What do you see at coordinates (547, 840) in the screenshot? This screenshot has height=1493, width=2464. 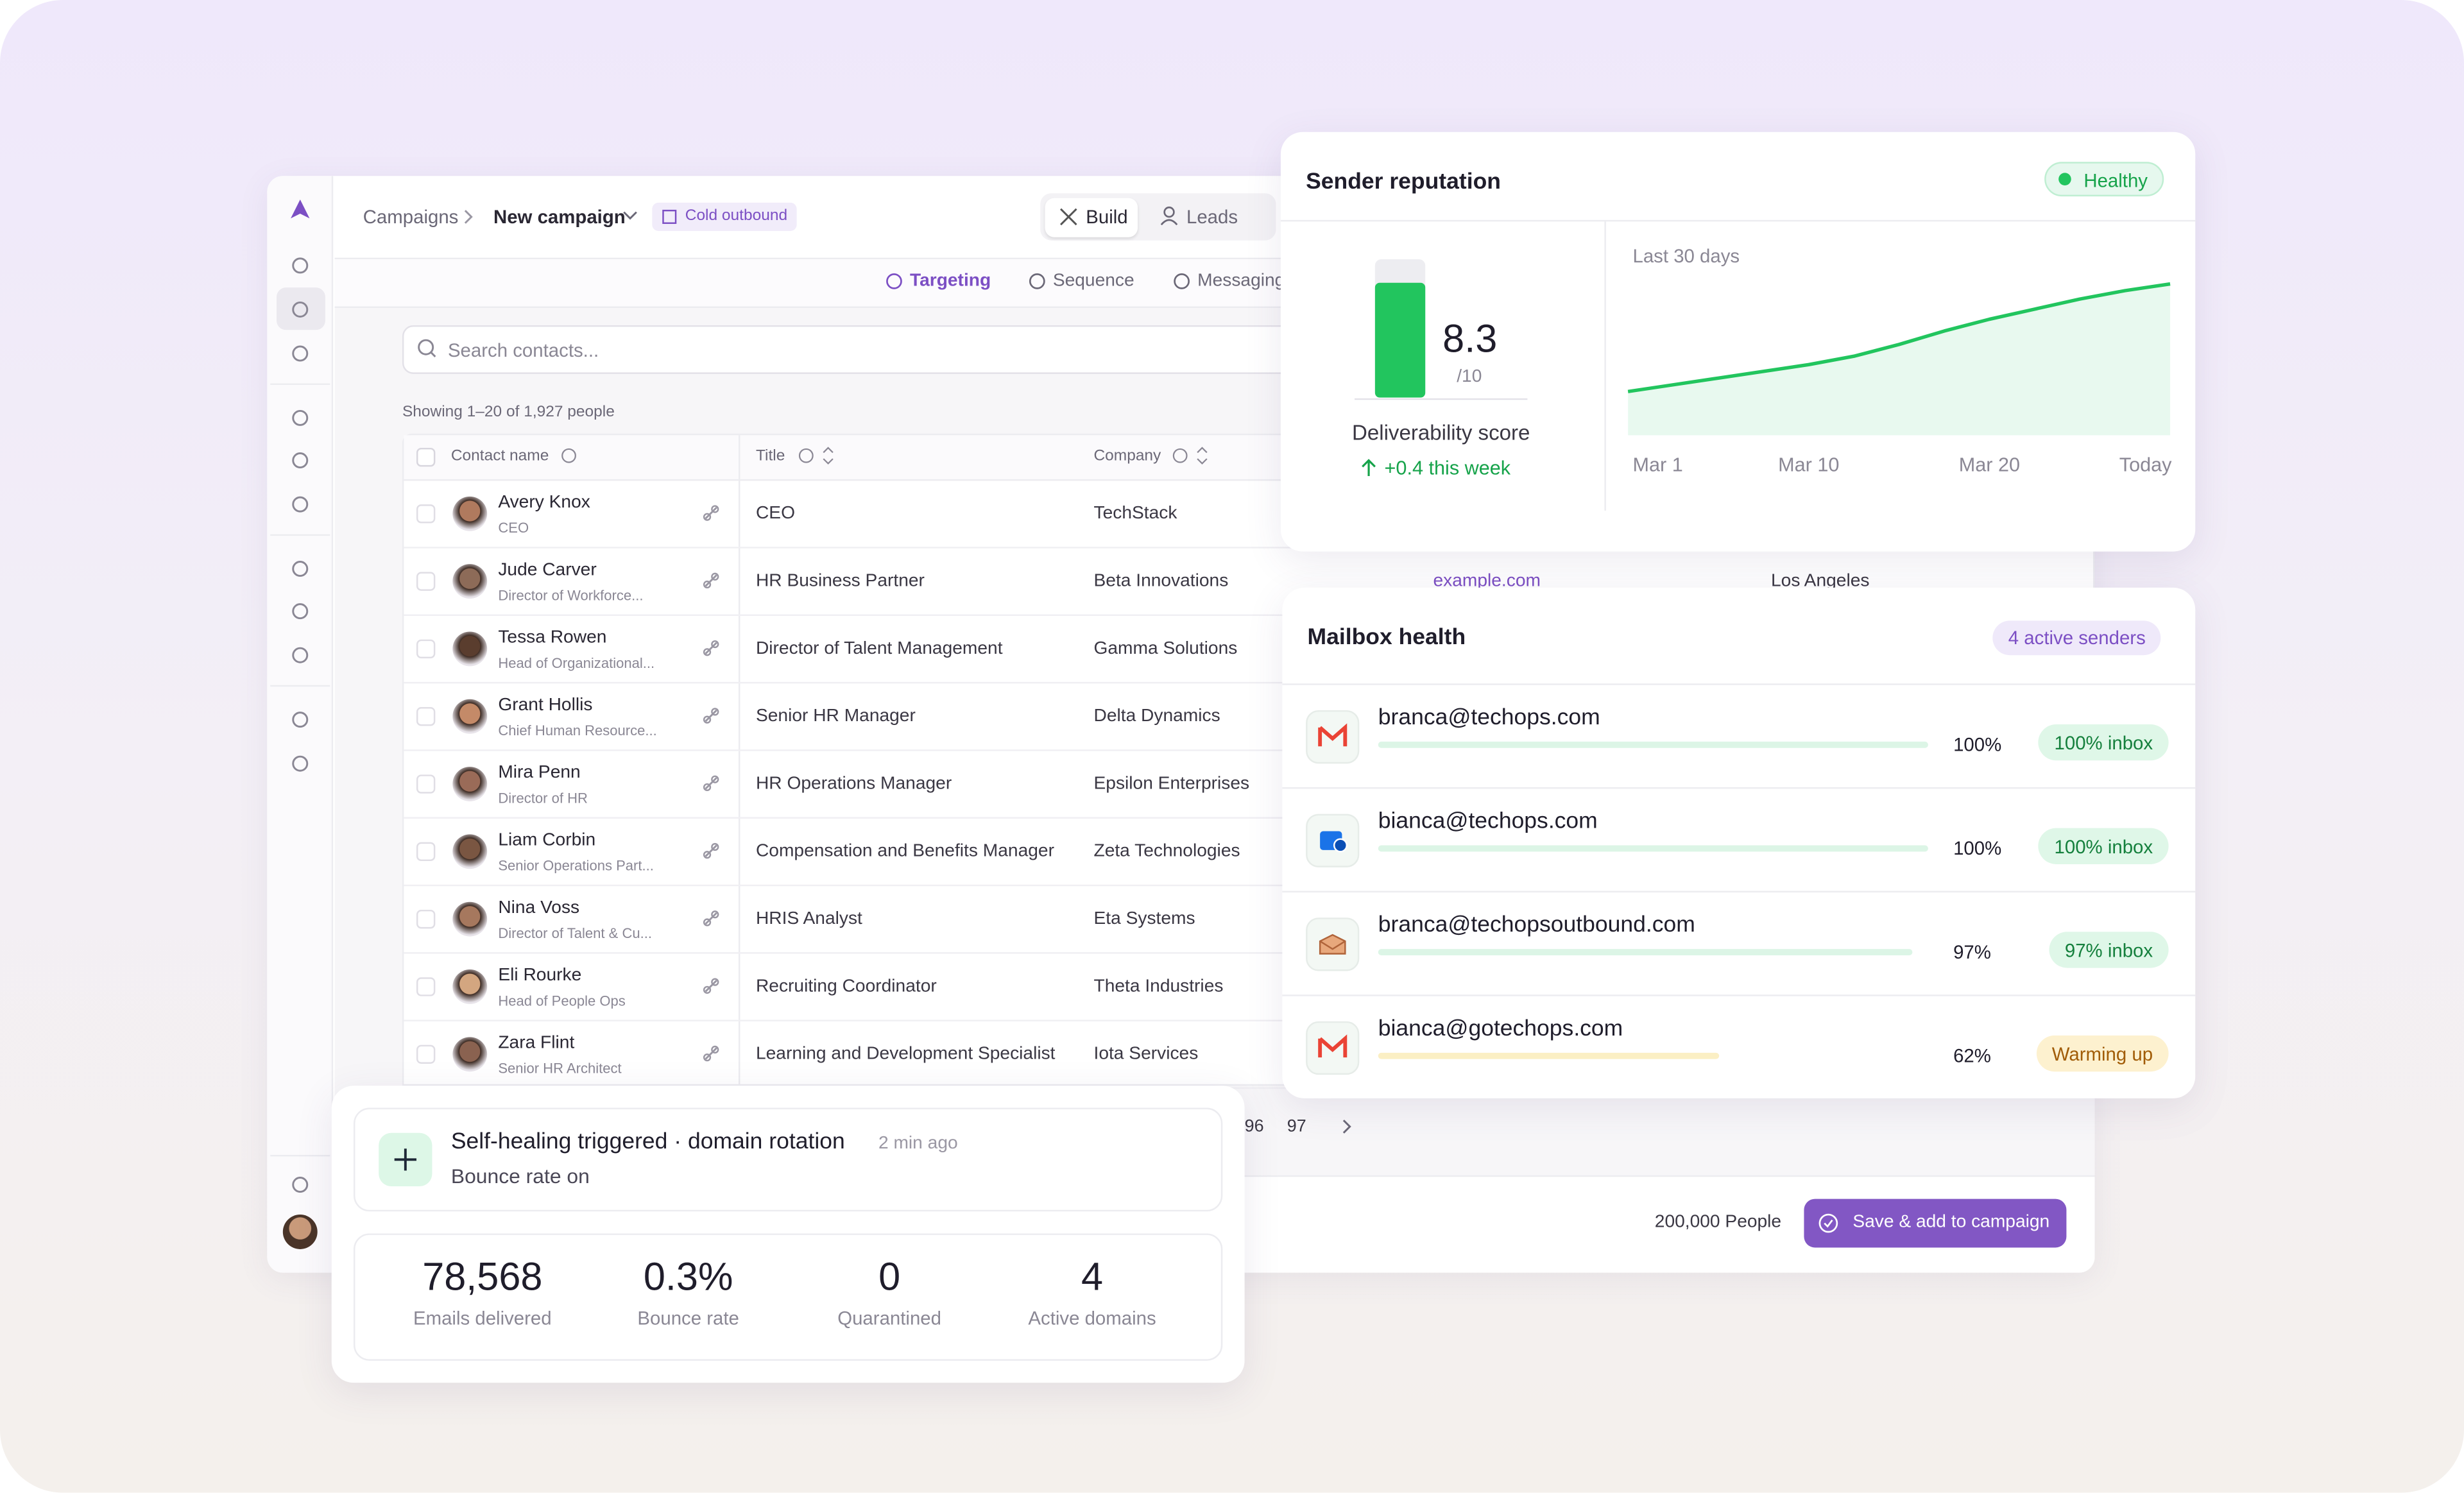 I see `contact-name: Liam Corbin` at bounding box center [547, 840].